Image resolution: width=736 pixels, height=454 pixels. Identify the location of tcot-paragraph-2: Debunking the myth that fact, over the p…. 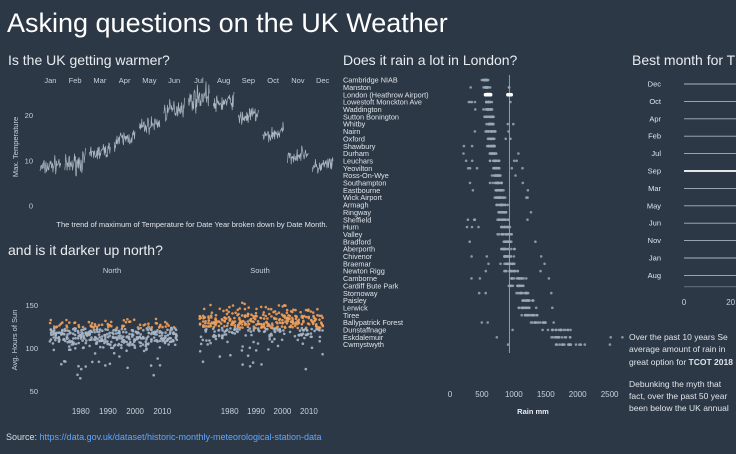
(682, 396).